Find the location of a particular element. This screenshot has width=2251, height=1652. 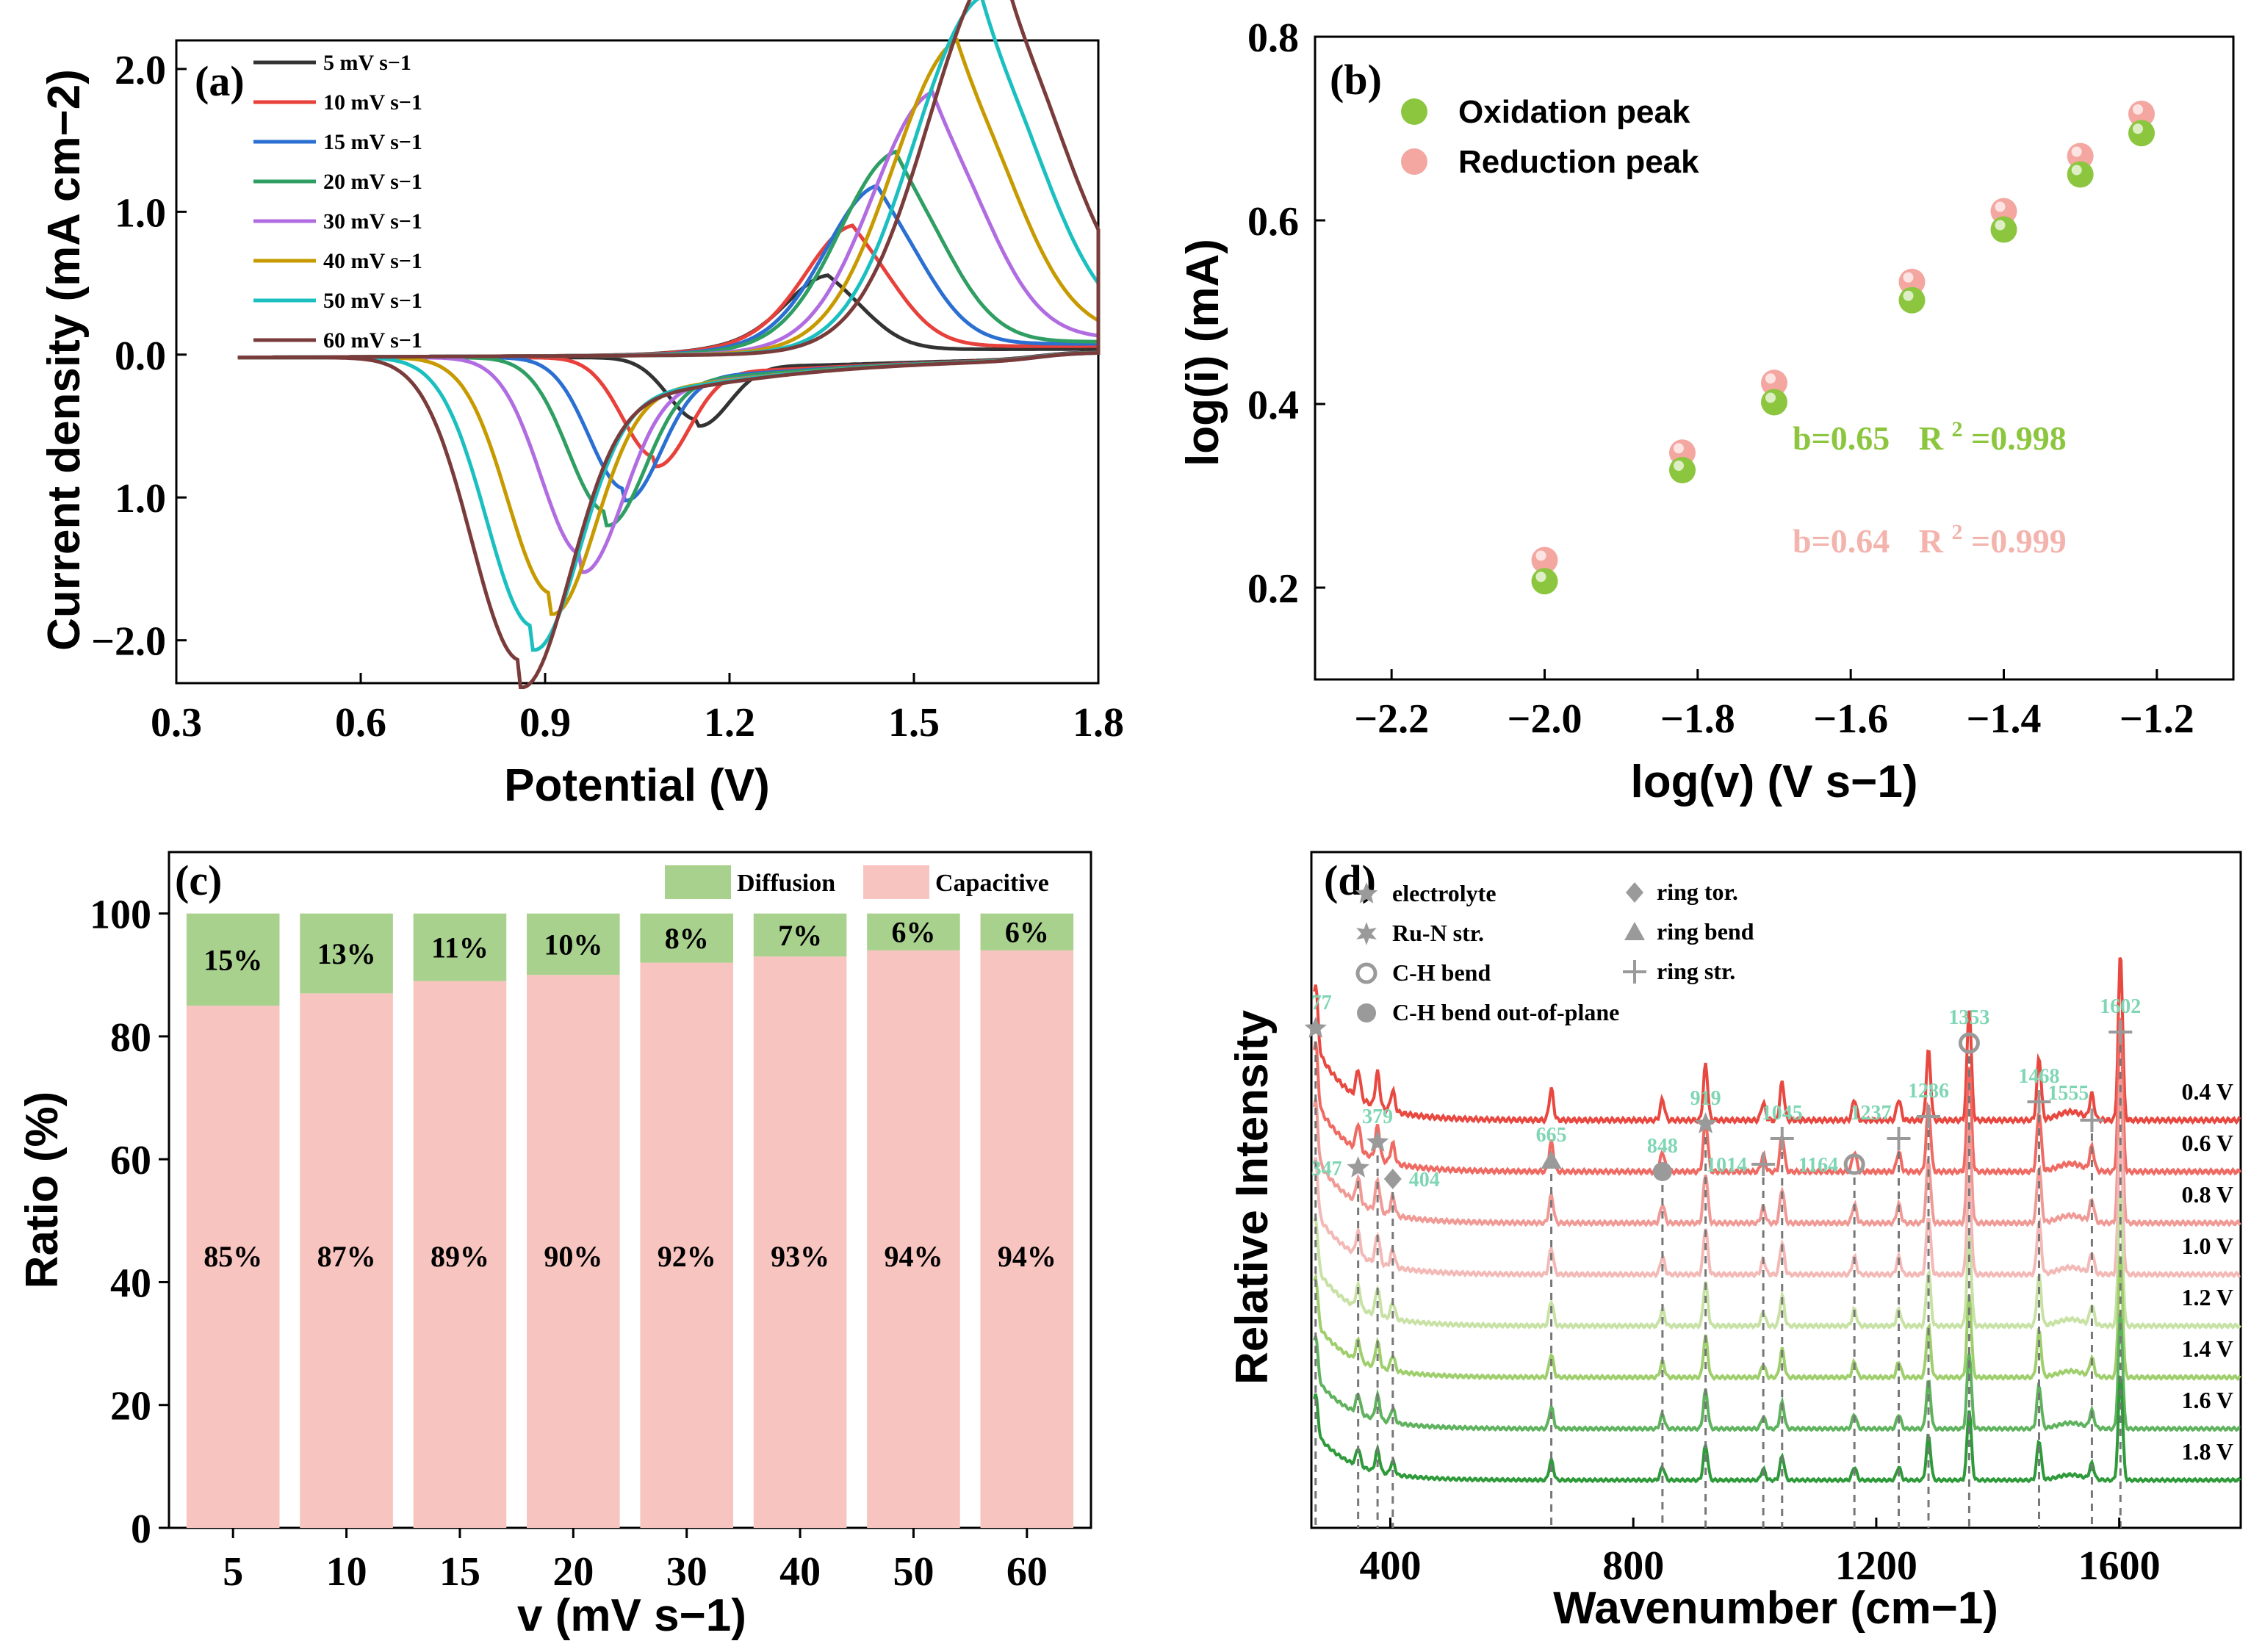

bar-diffusion-label: 11% is located at coordinates (460, 947).